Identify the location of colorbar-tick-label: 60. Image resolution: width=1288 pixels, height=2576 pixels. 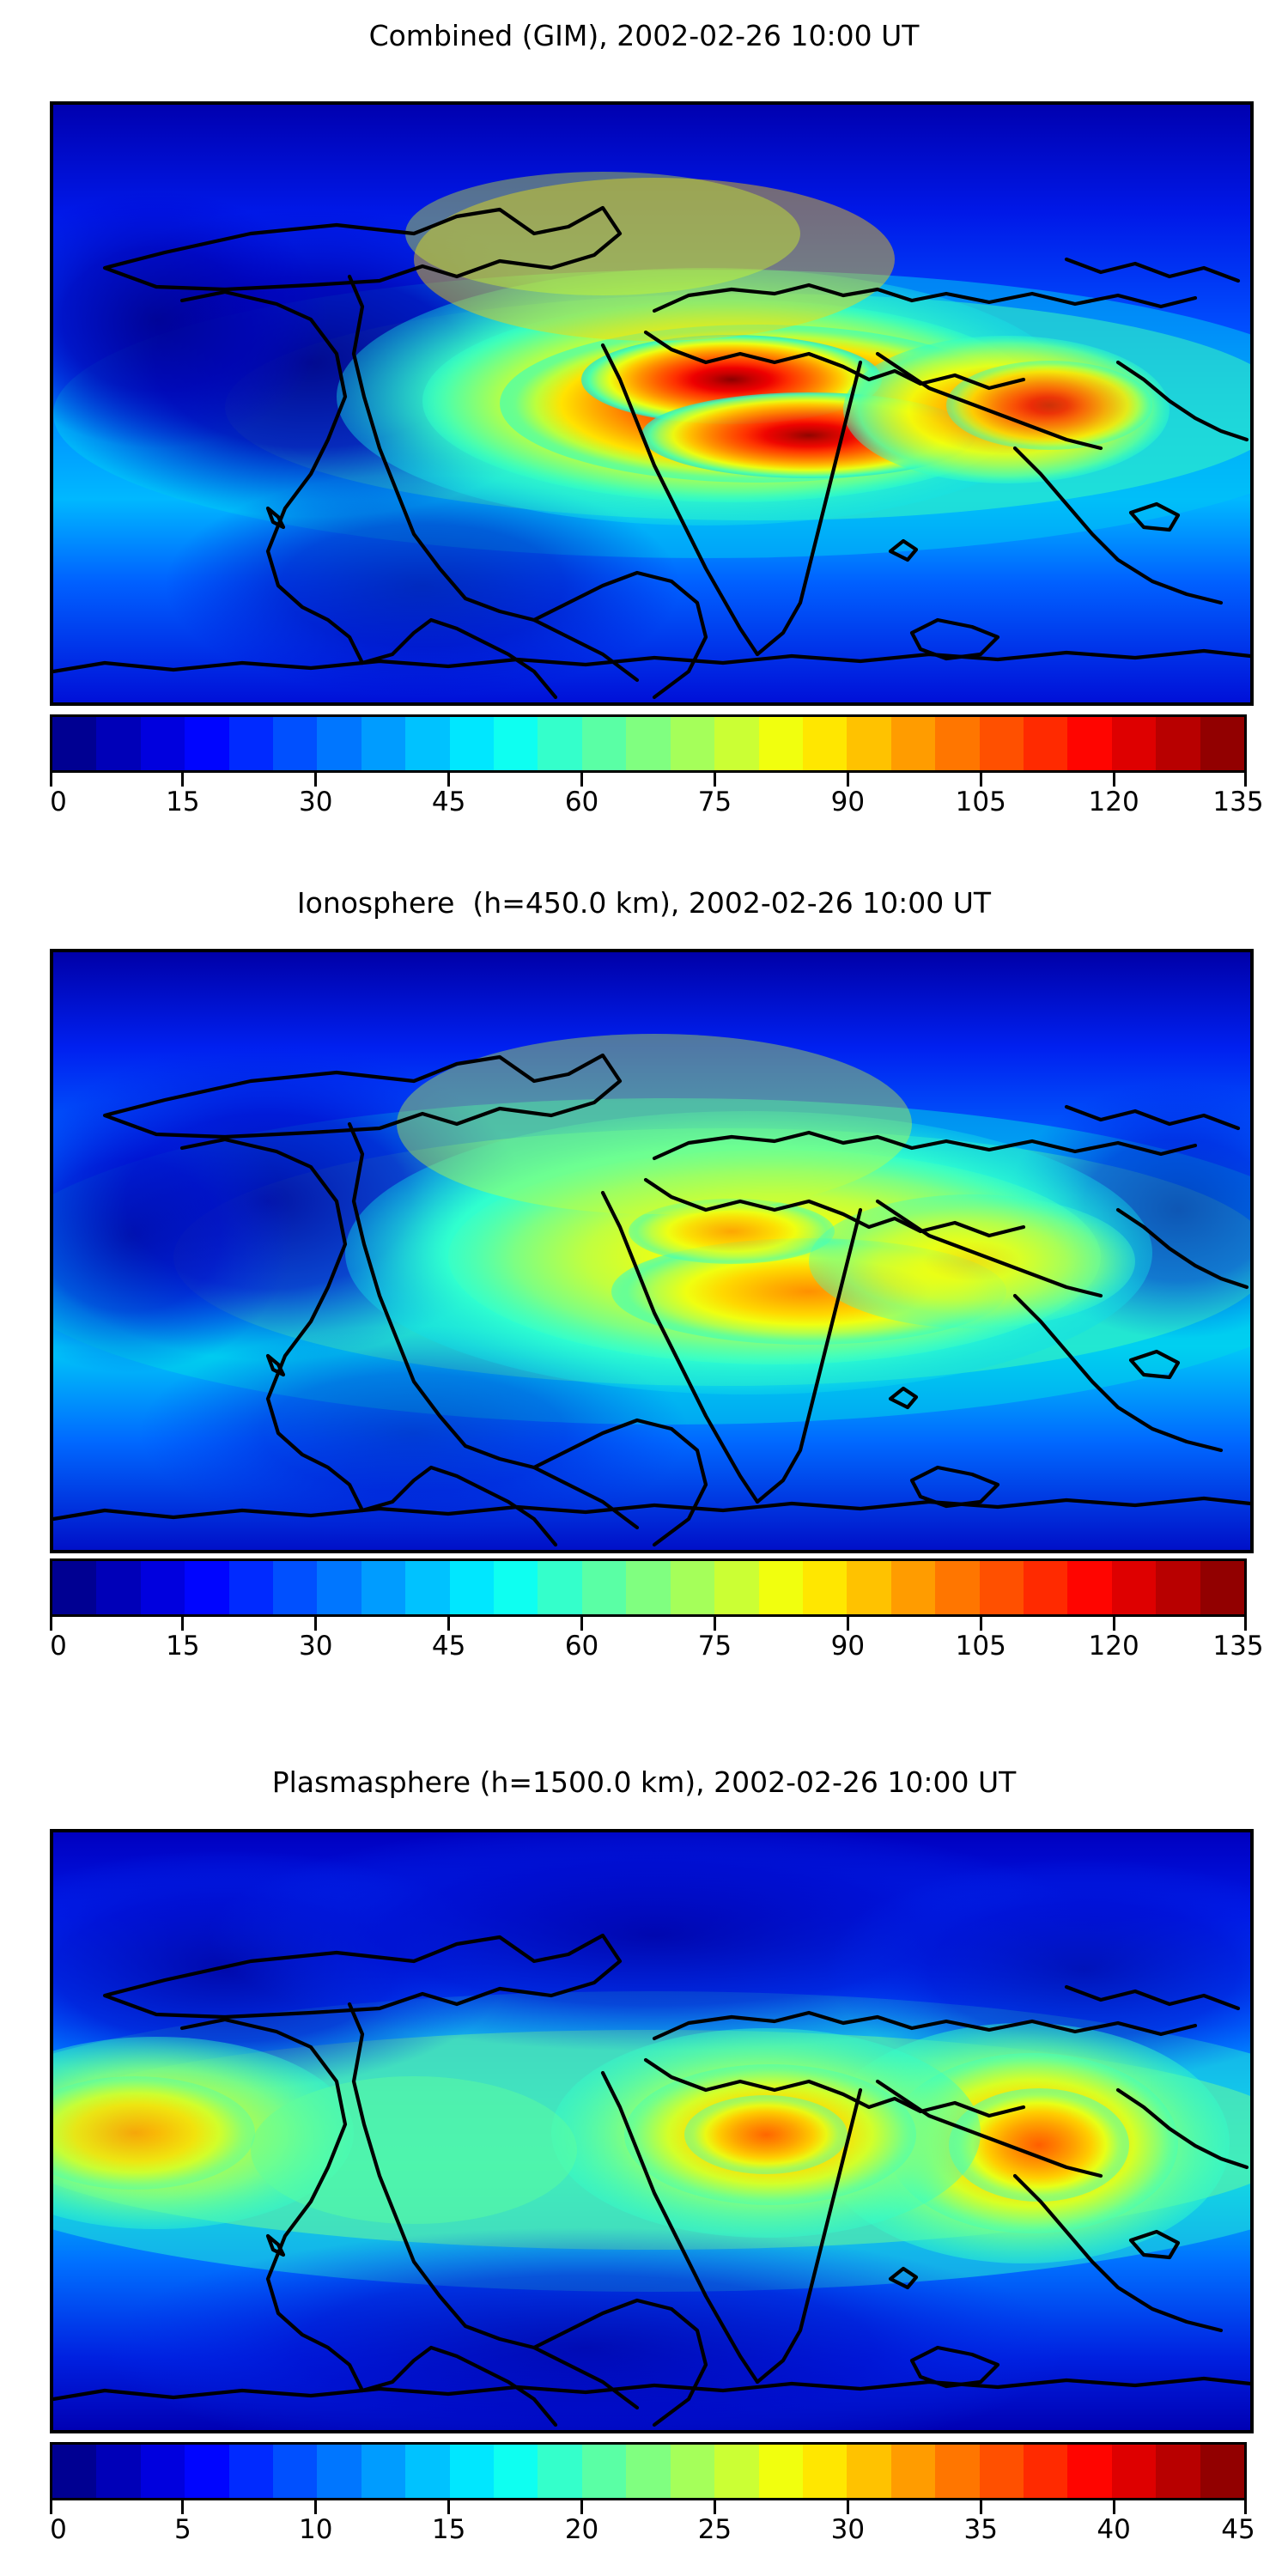
(581, 802).